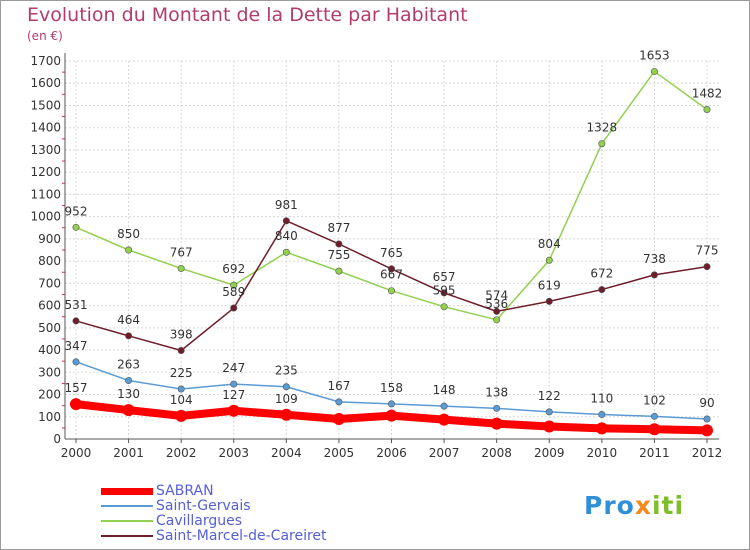 The width and height of the screenshot is (750, 550). Describe the element at coordinates (128, 453) in the screenshot. I see `x-tick-label: 2001` at that location.